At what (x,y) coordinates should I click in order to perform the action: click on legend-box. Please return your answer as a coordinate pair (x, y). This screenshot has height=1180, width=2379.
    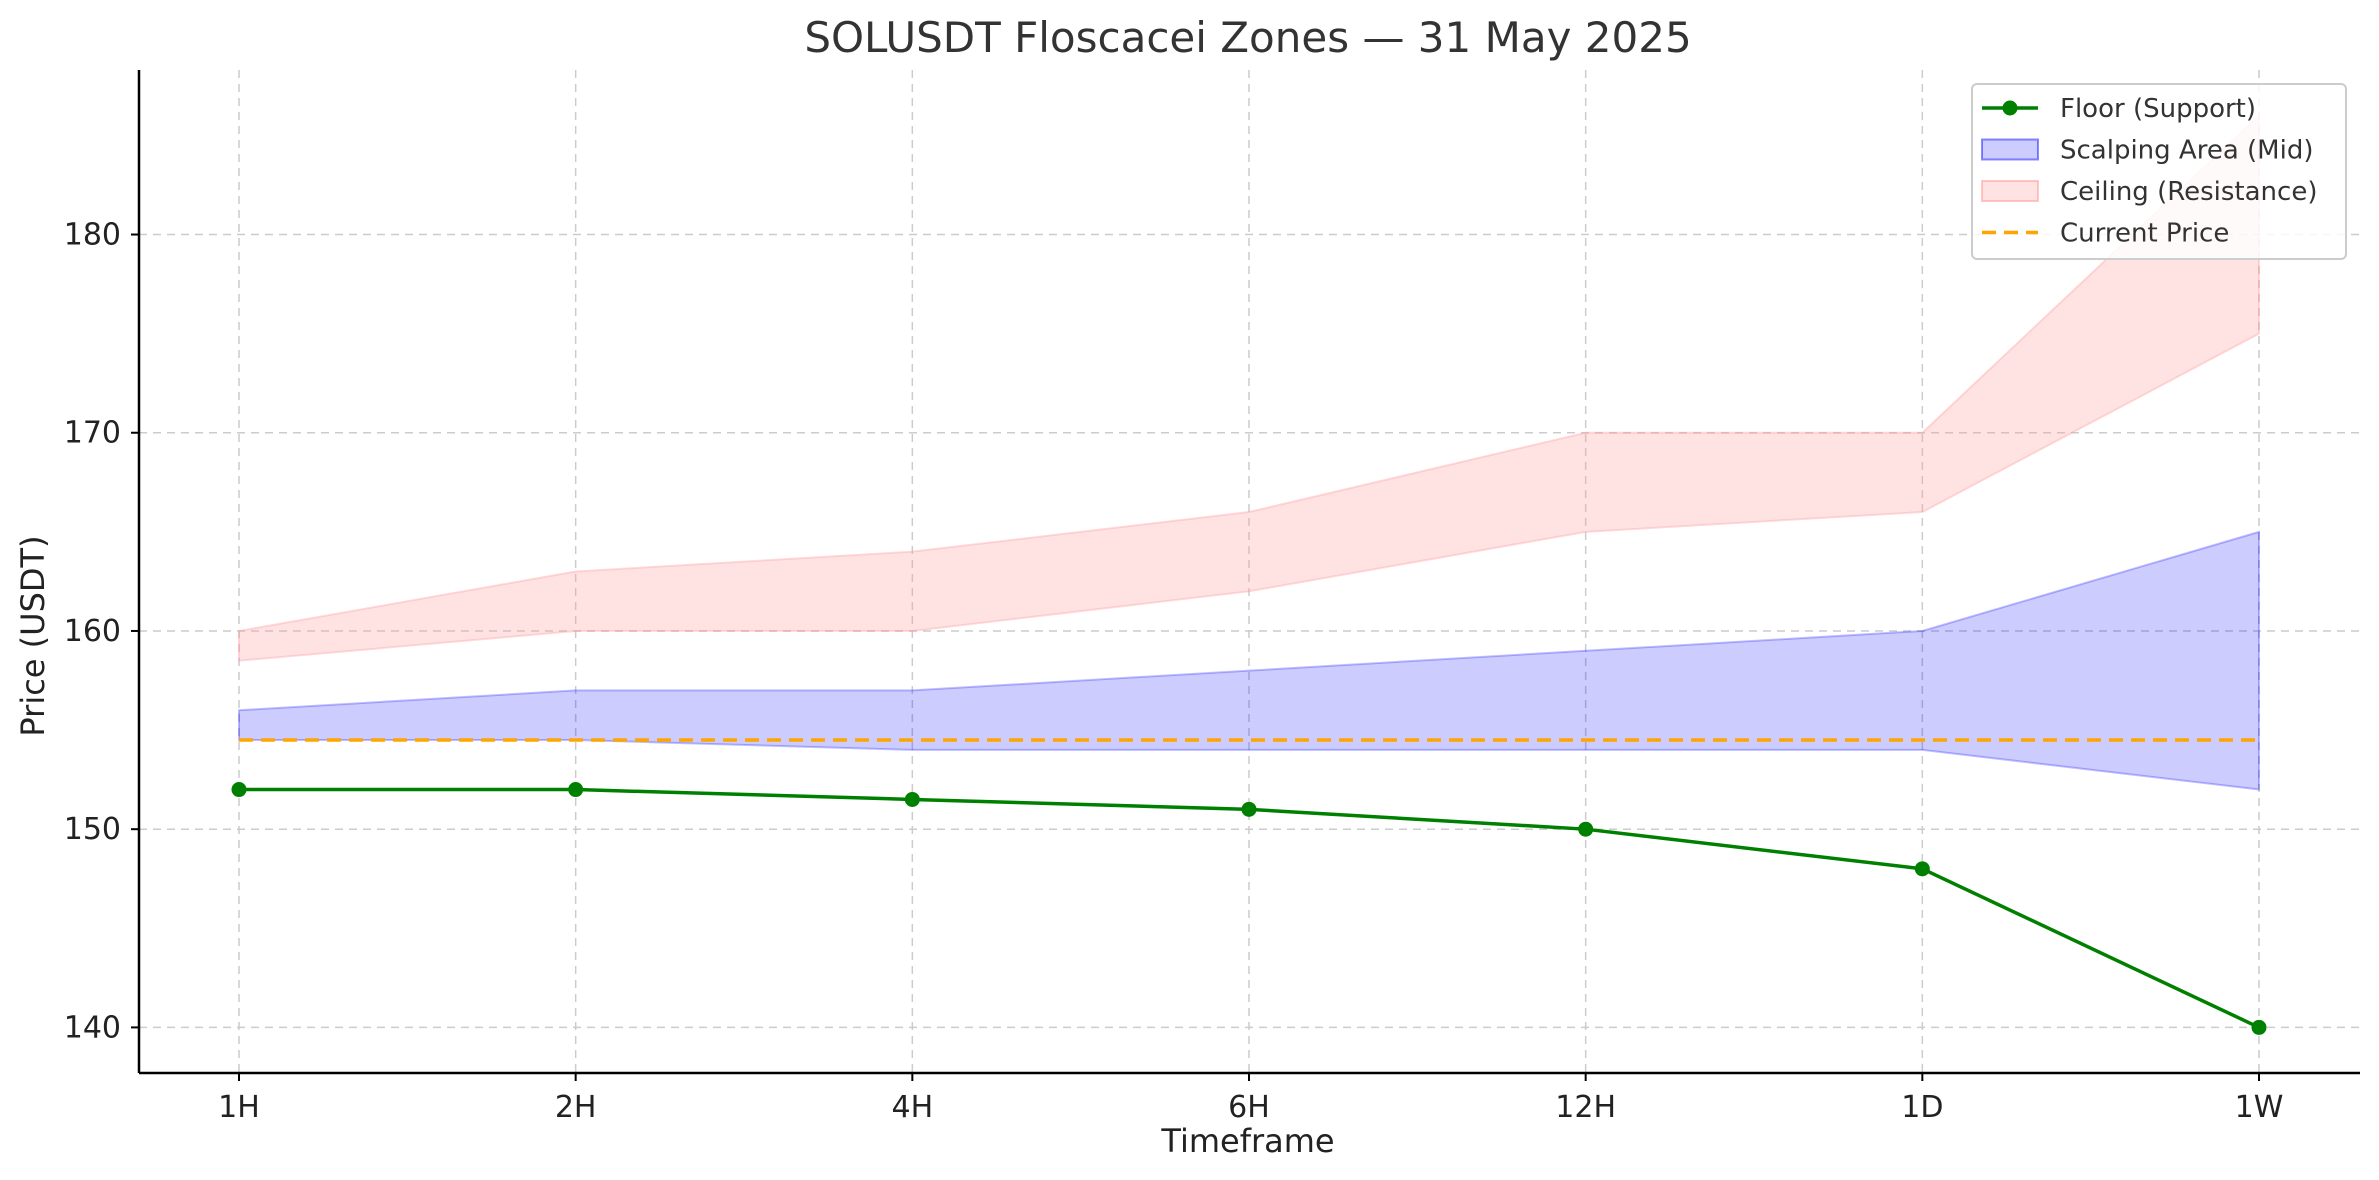
    Looking at the image, I should click on (2159, 171).